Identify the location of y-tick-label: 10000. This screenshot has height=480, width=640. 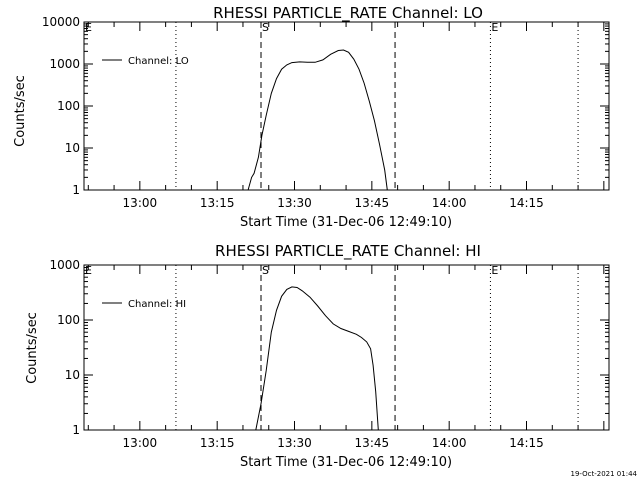
(61, 22).